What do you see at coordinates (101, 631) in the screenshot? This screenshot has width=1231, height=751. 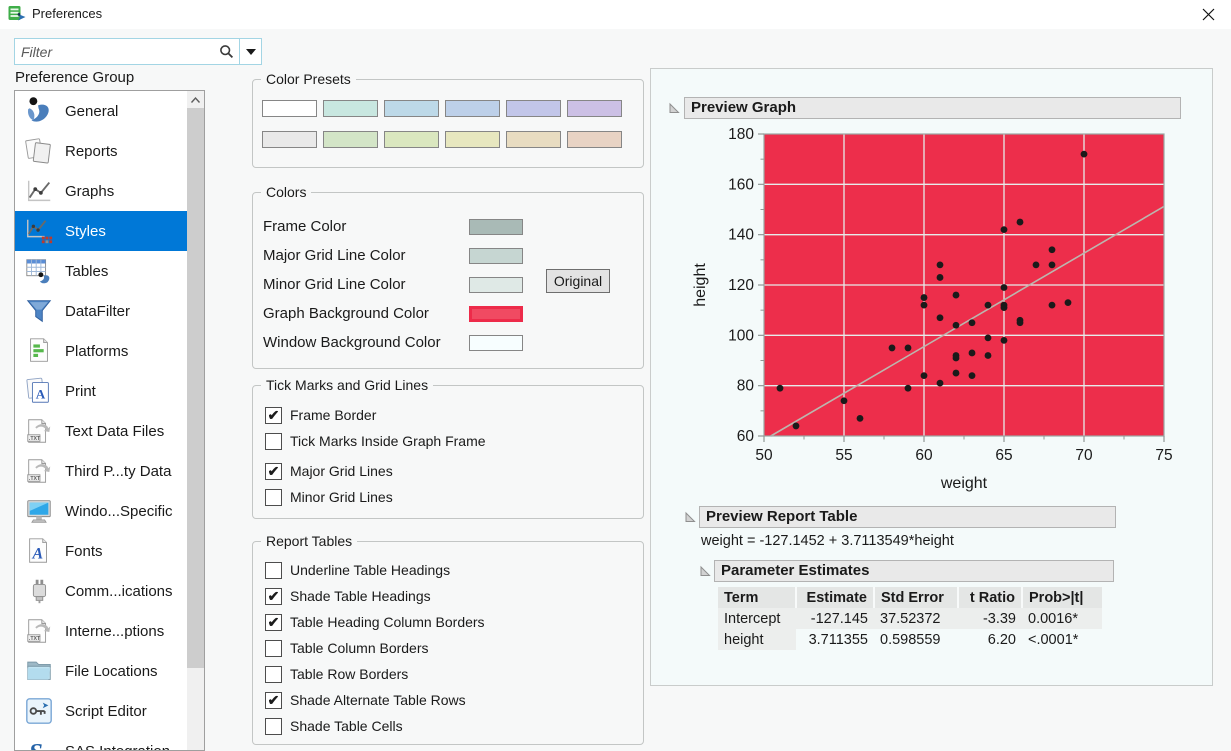 I see `sidebar-item-interne-ptions: .TXT Interne...ptions` at bounding box center [101, 631].